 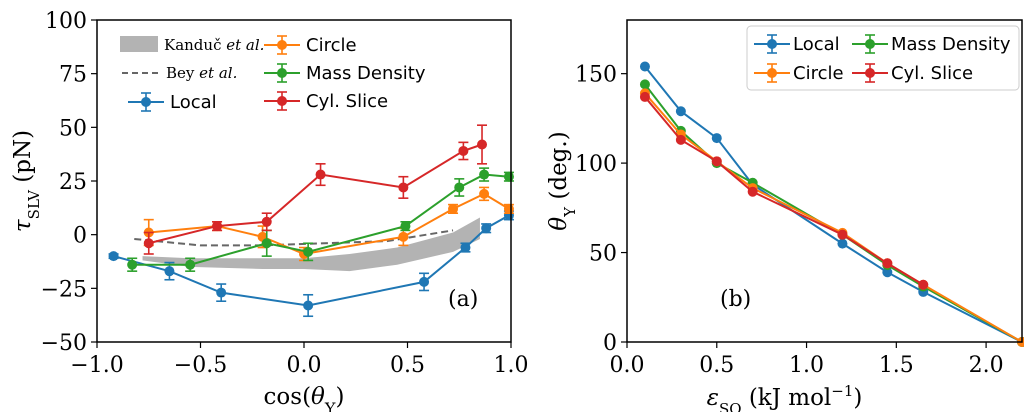 What do you see at coordinates (200, 365) in the screenshot?
I see `x-tick-label: −0.5` at bounding box center [200, 365].